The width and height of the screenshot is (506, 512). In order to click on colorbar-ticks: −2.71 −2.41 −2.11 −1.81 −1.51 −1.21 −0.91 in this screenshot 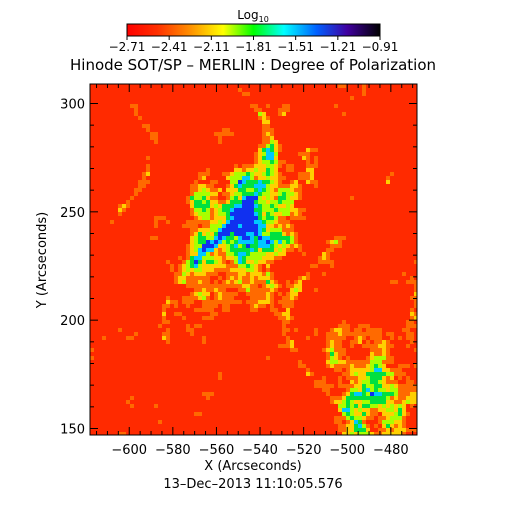, I will do `click(253, 45)`.